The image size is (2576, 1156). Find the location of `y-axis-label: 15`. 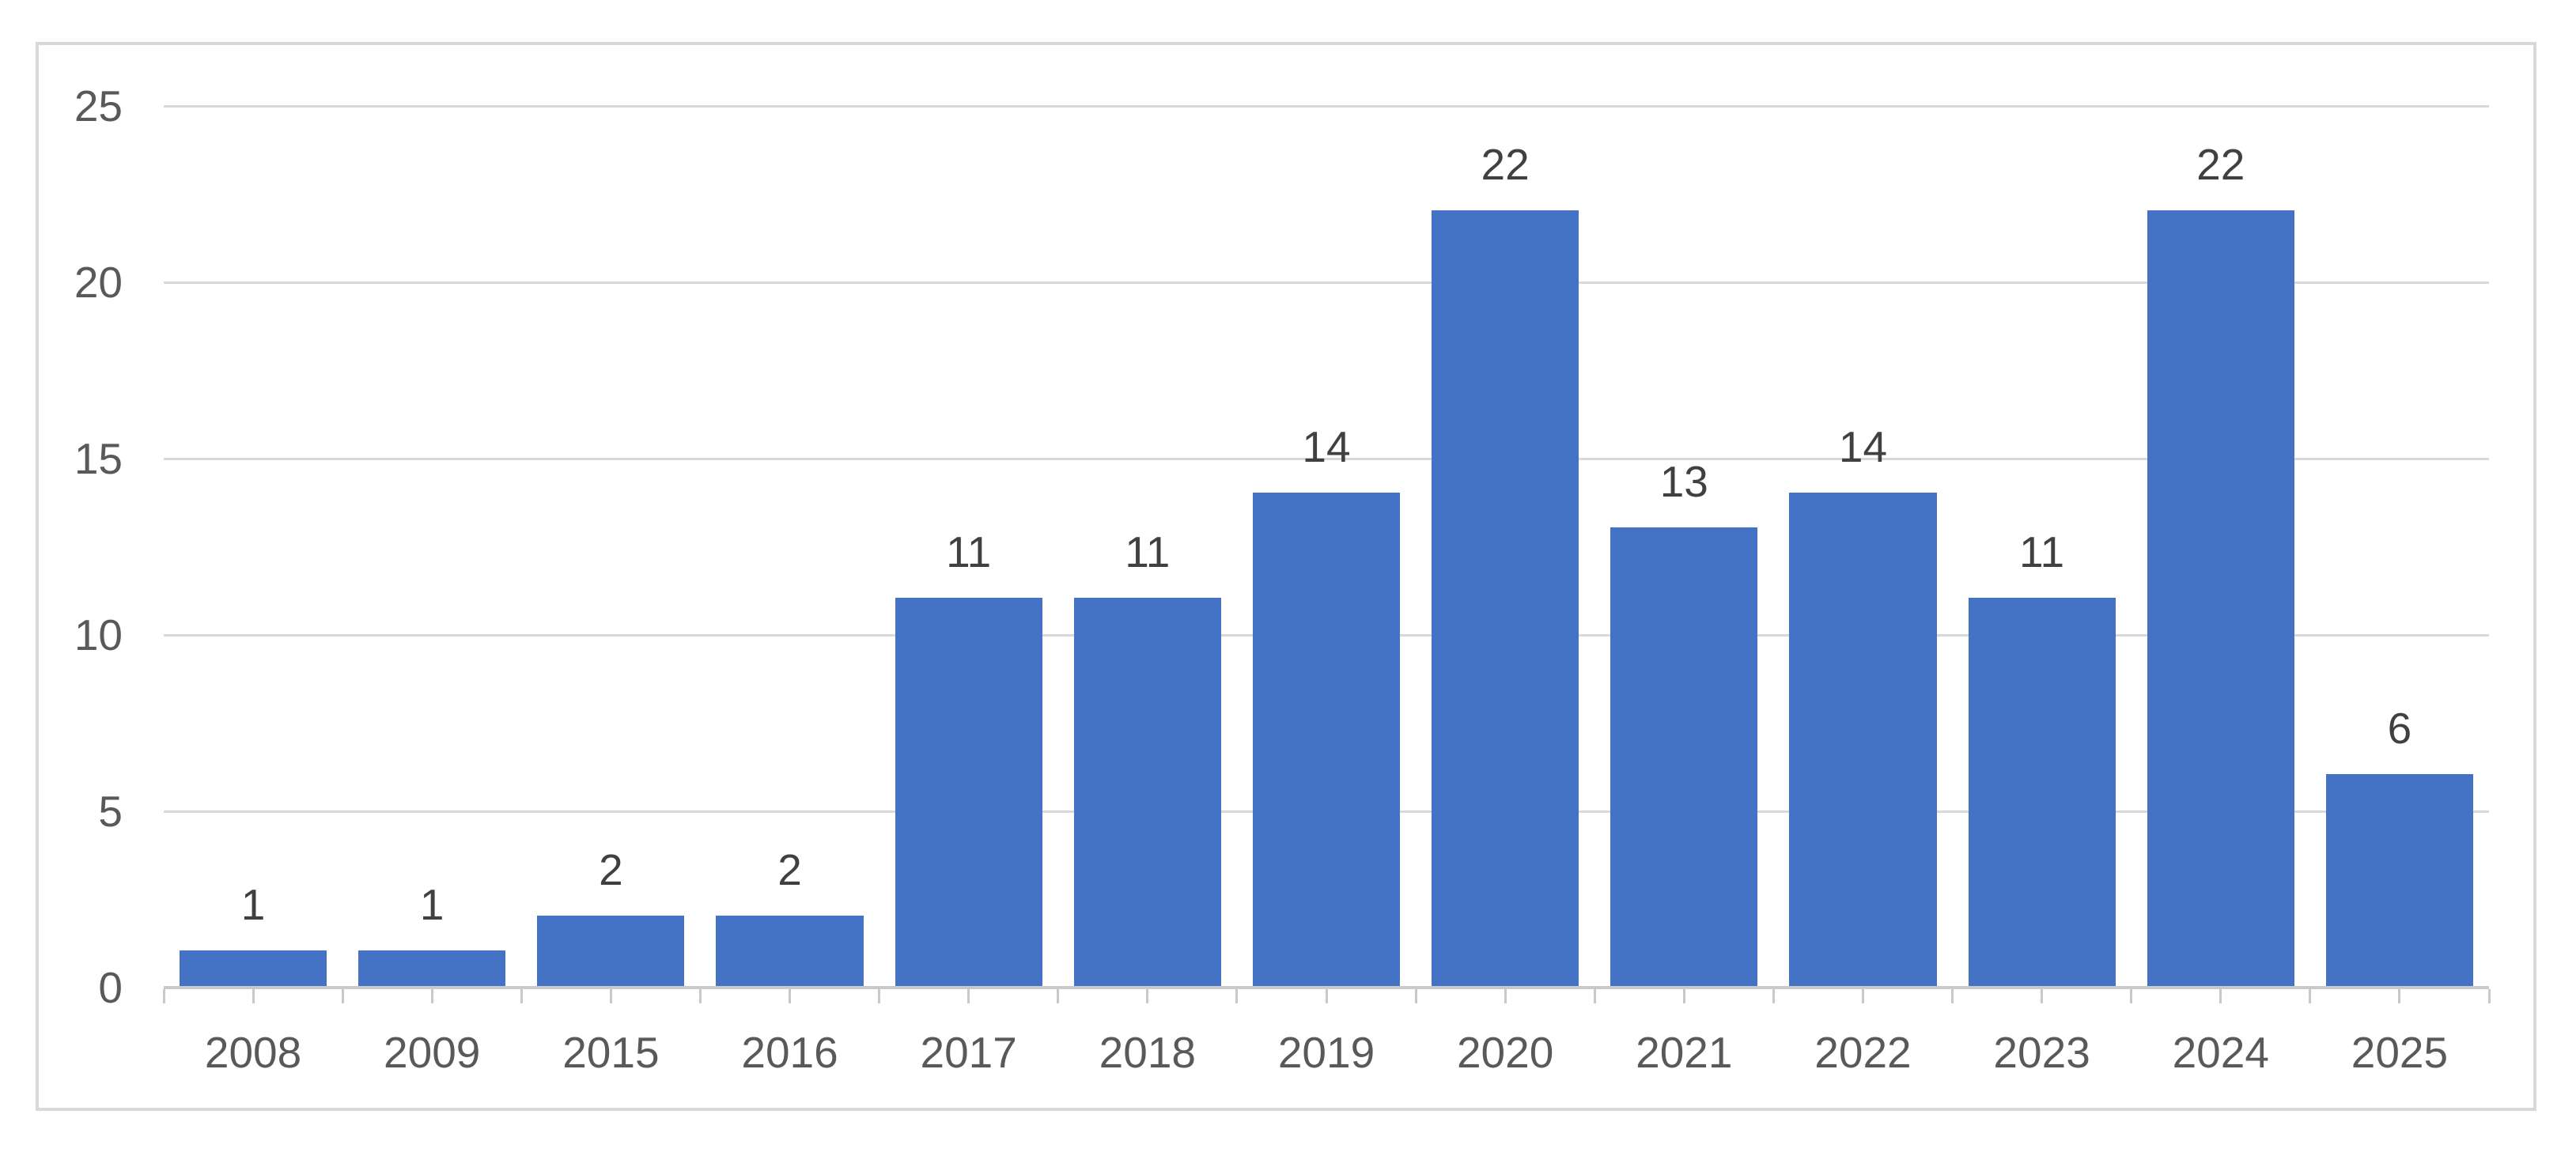

y-axis-label: 15 is located at coordinates (99, 458).